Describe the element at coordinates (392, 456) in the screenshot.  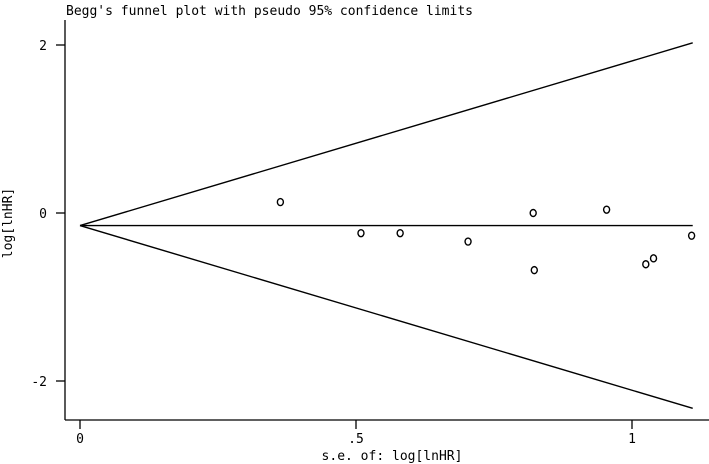
I see `x-axis-label: s.e. of: log[lnHR]` at that location.